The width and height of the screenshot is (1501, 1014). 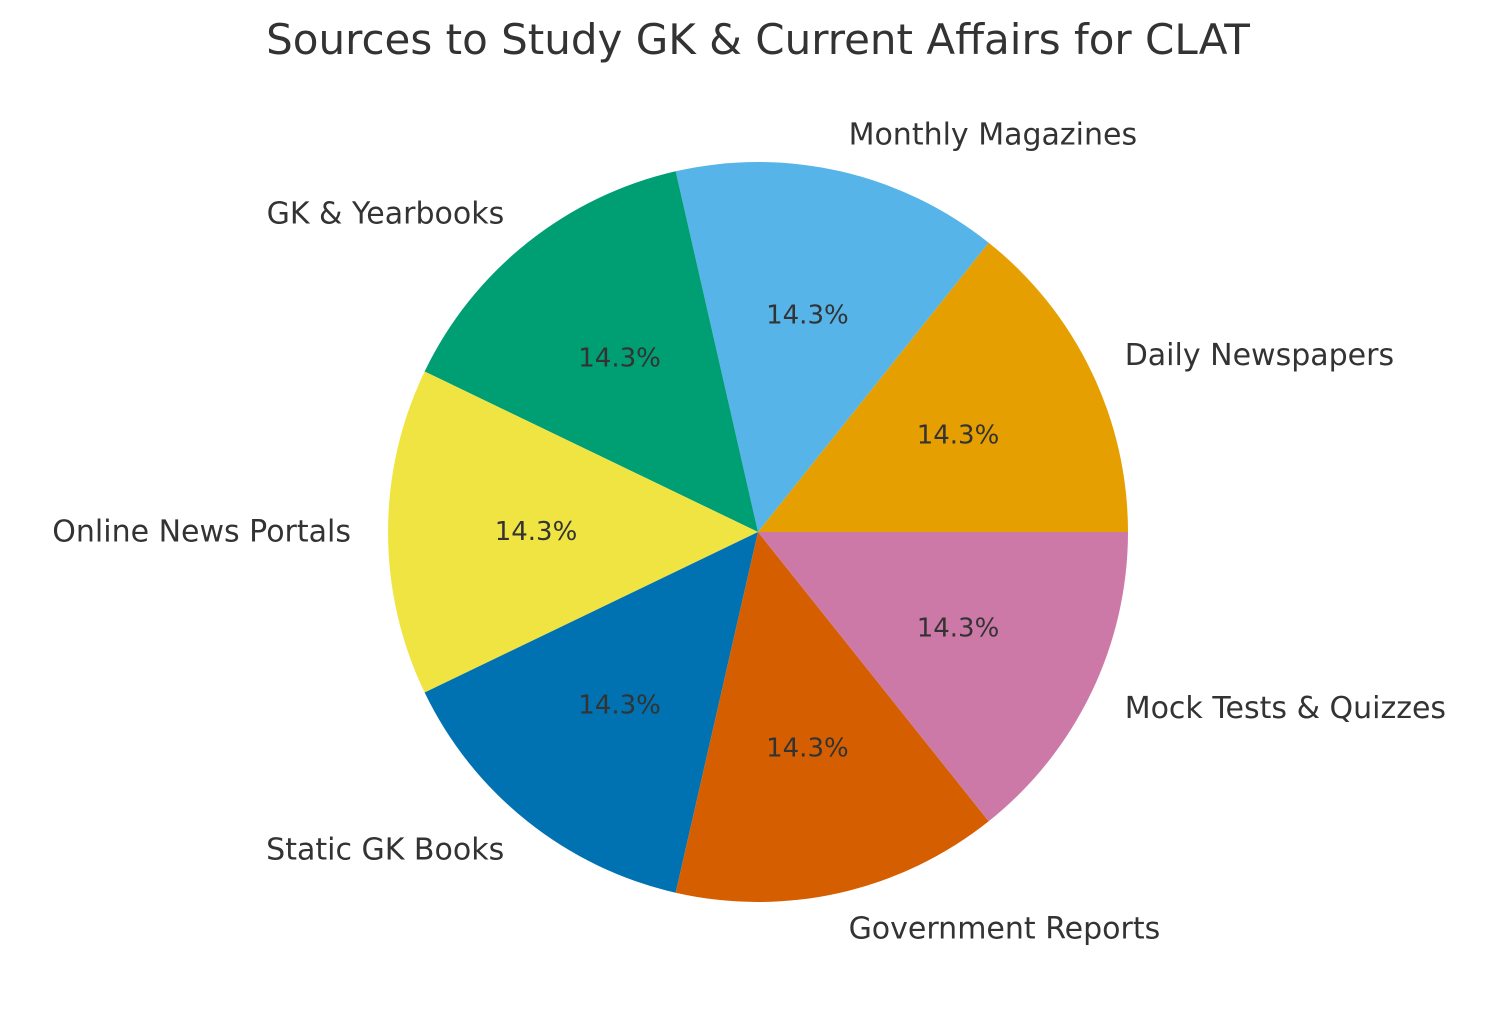 I want to click on pie-category-label: Monthly Magazines, so click(x=993, y=135).